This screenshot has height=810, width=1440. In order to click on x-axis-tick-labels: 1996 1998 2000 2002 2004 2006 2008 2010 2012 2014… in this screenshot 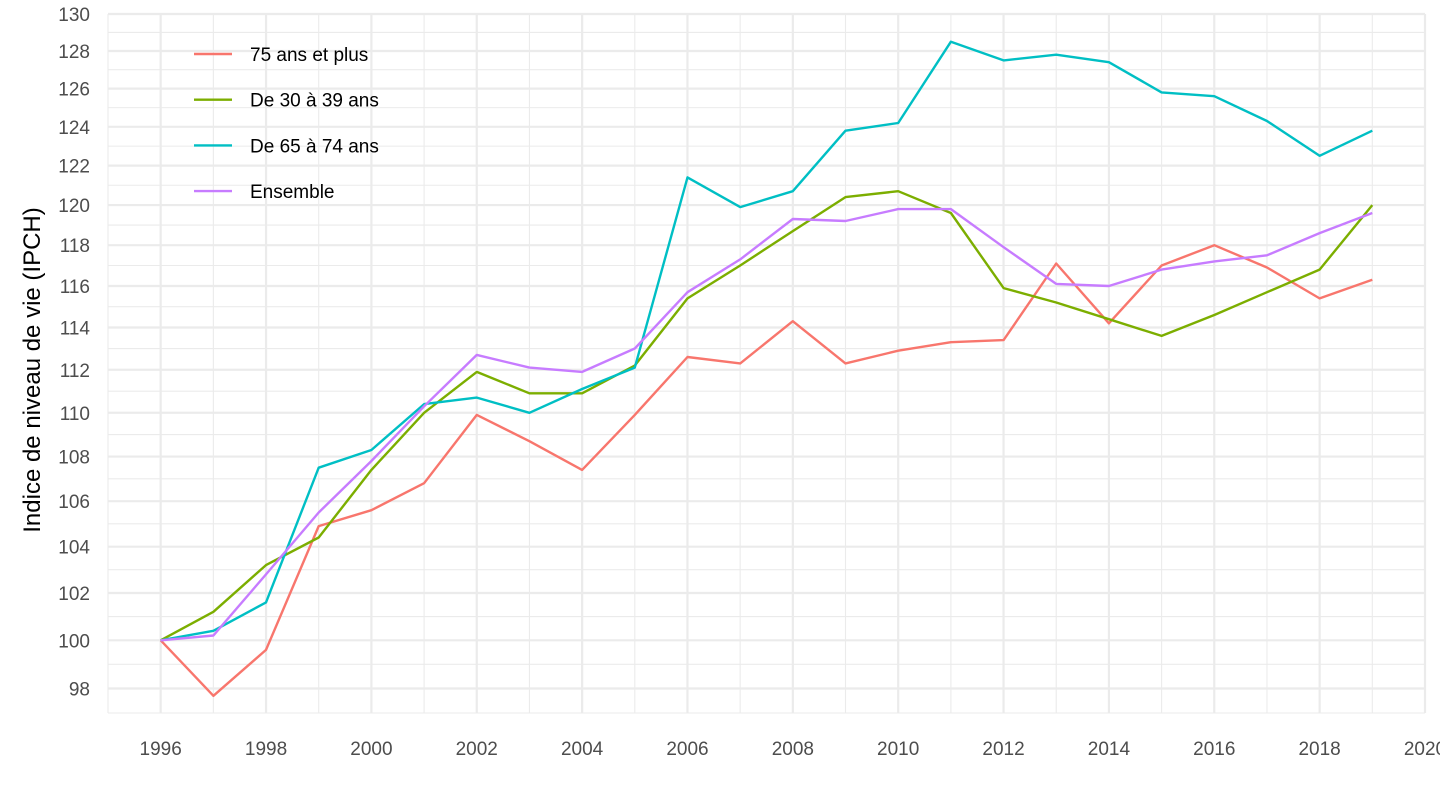, I will do `click(790, 749)`.